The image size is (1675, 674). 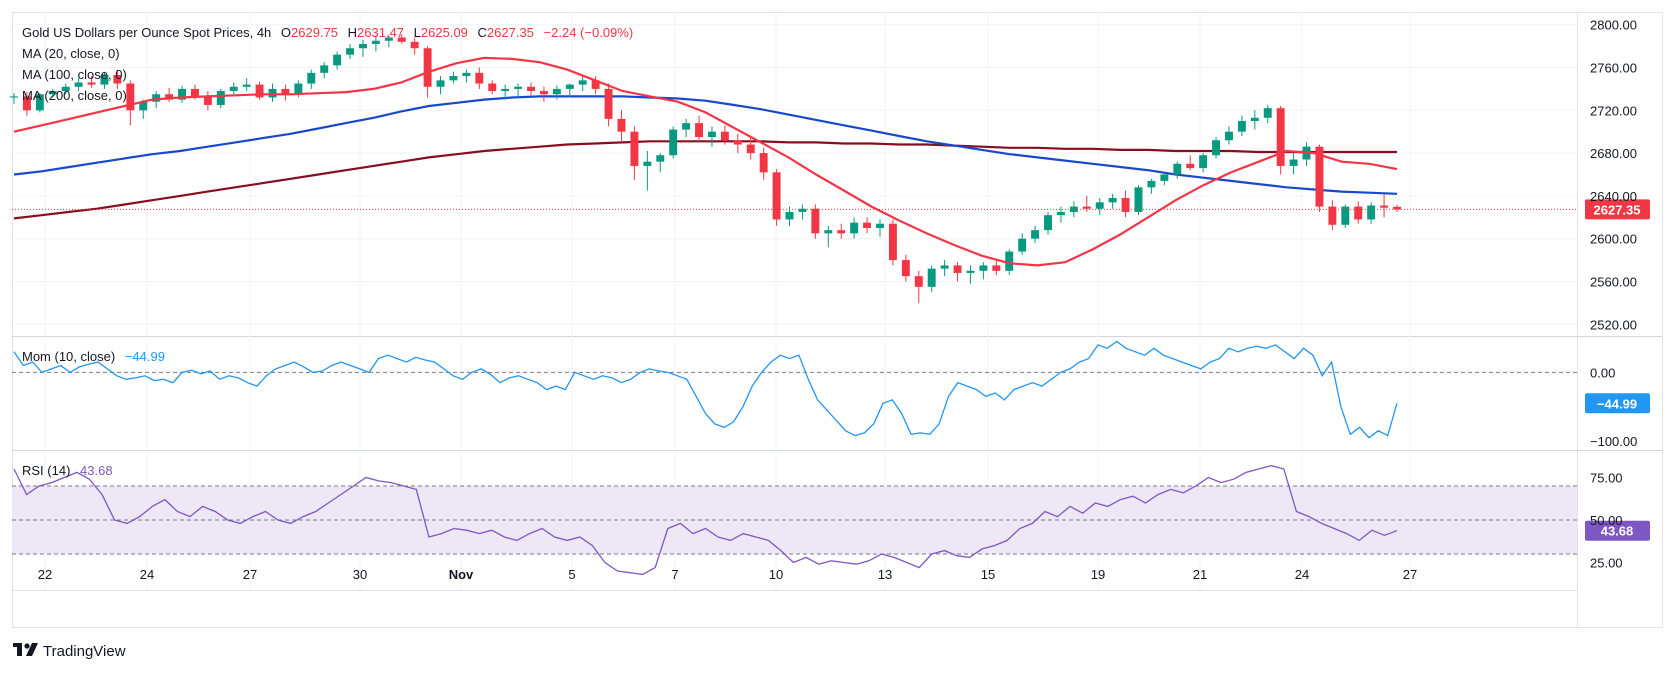 I want to click on legend-ma20: MA (20, close, 0), so click(x=71, y=53).